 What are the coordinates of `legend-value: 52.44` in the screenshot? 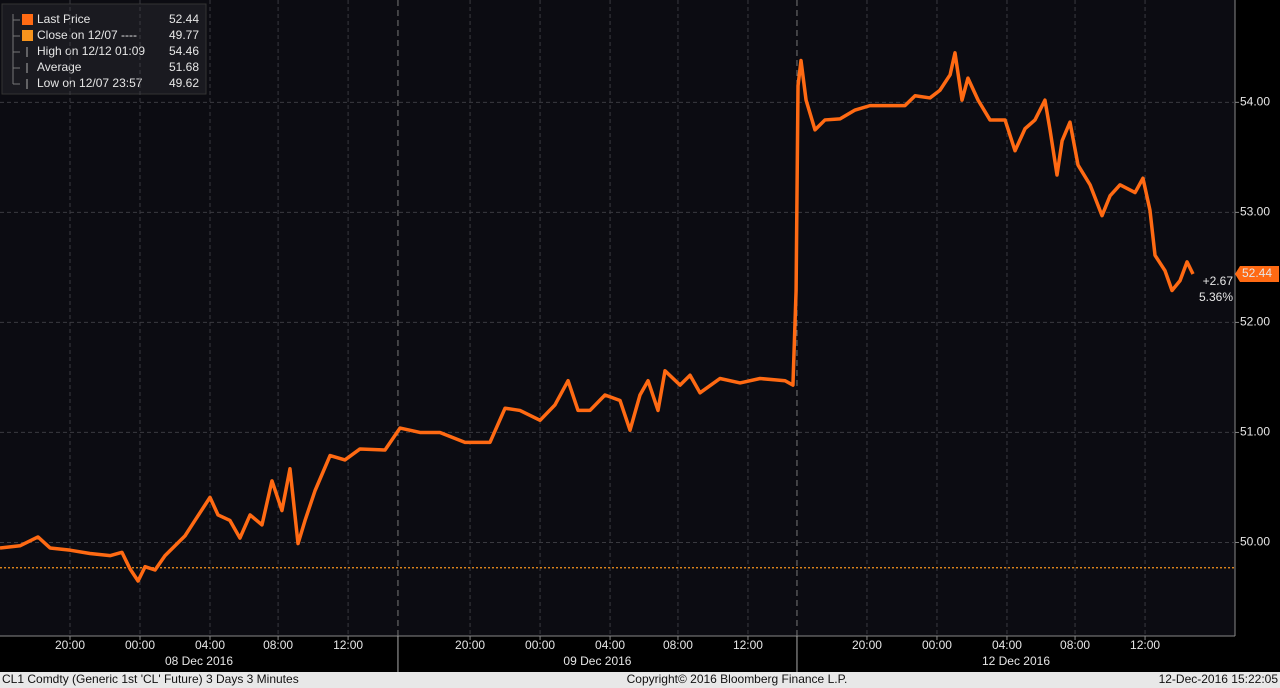 It's located at (184, 19).